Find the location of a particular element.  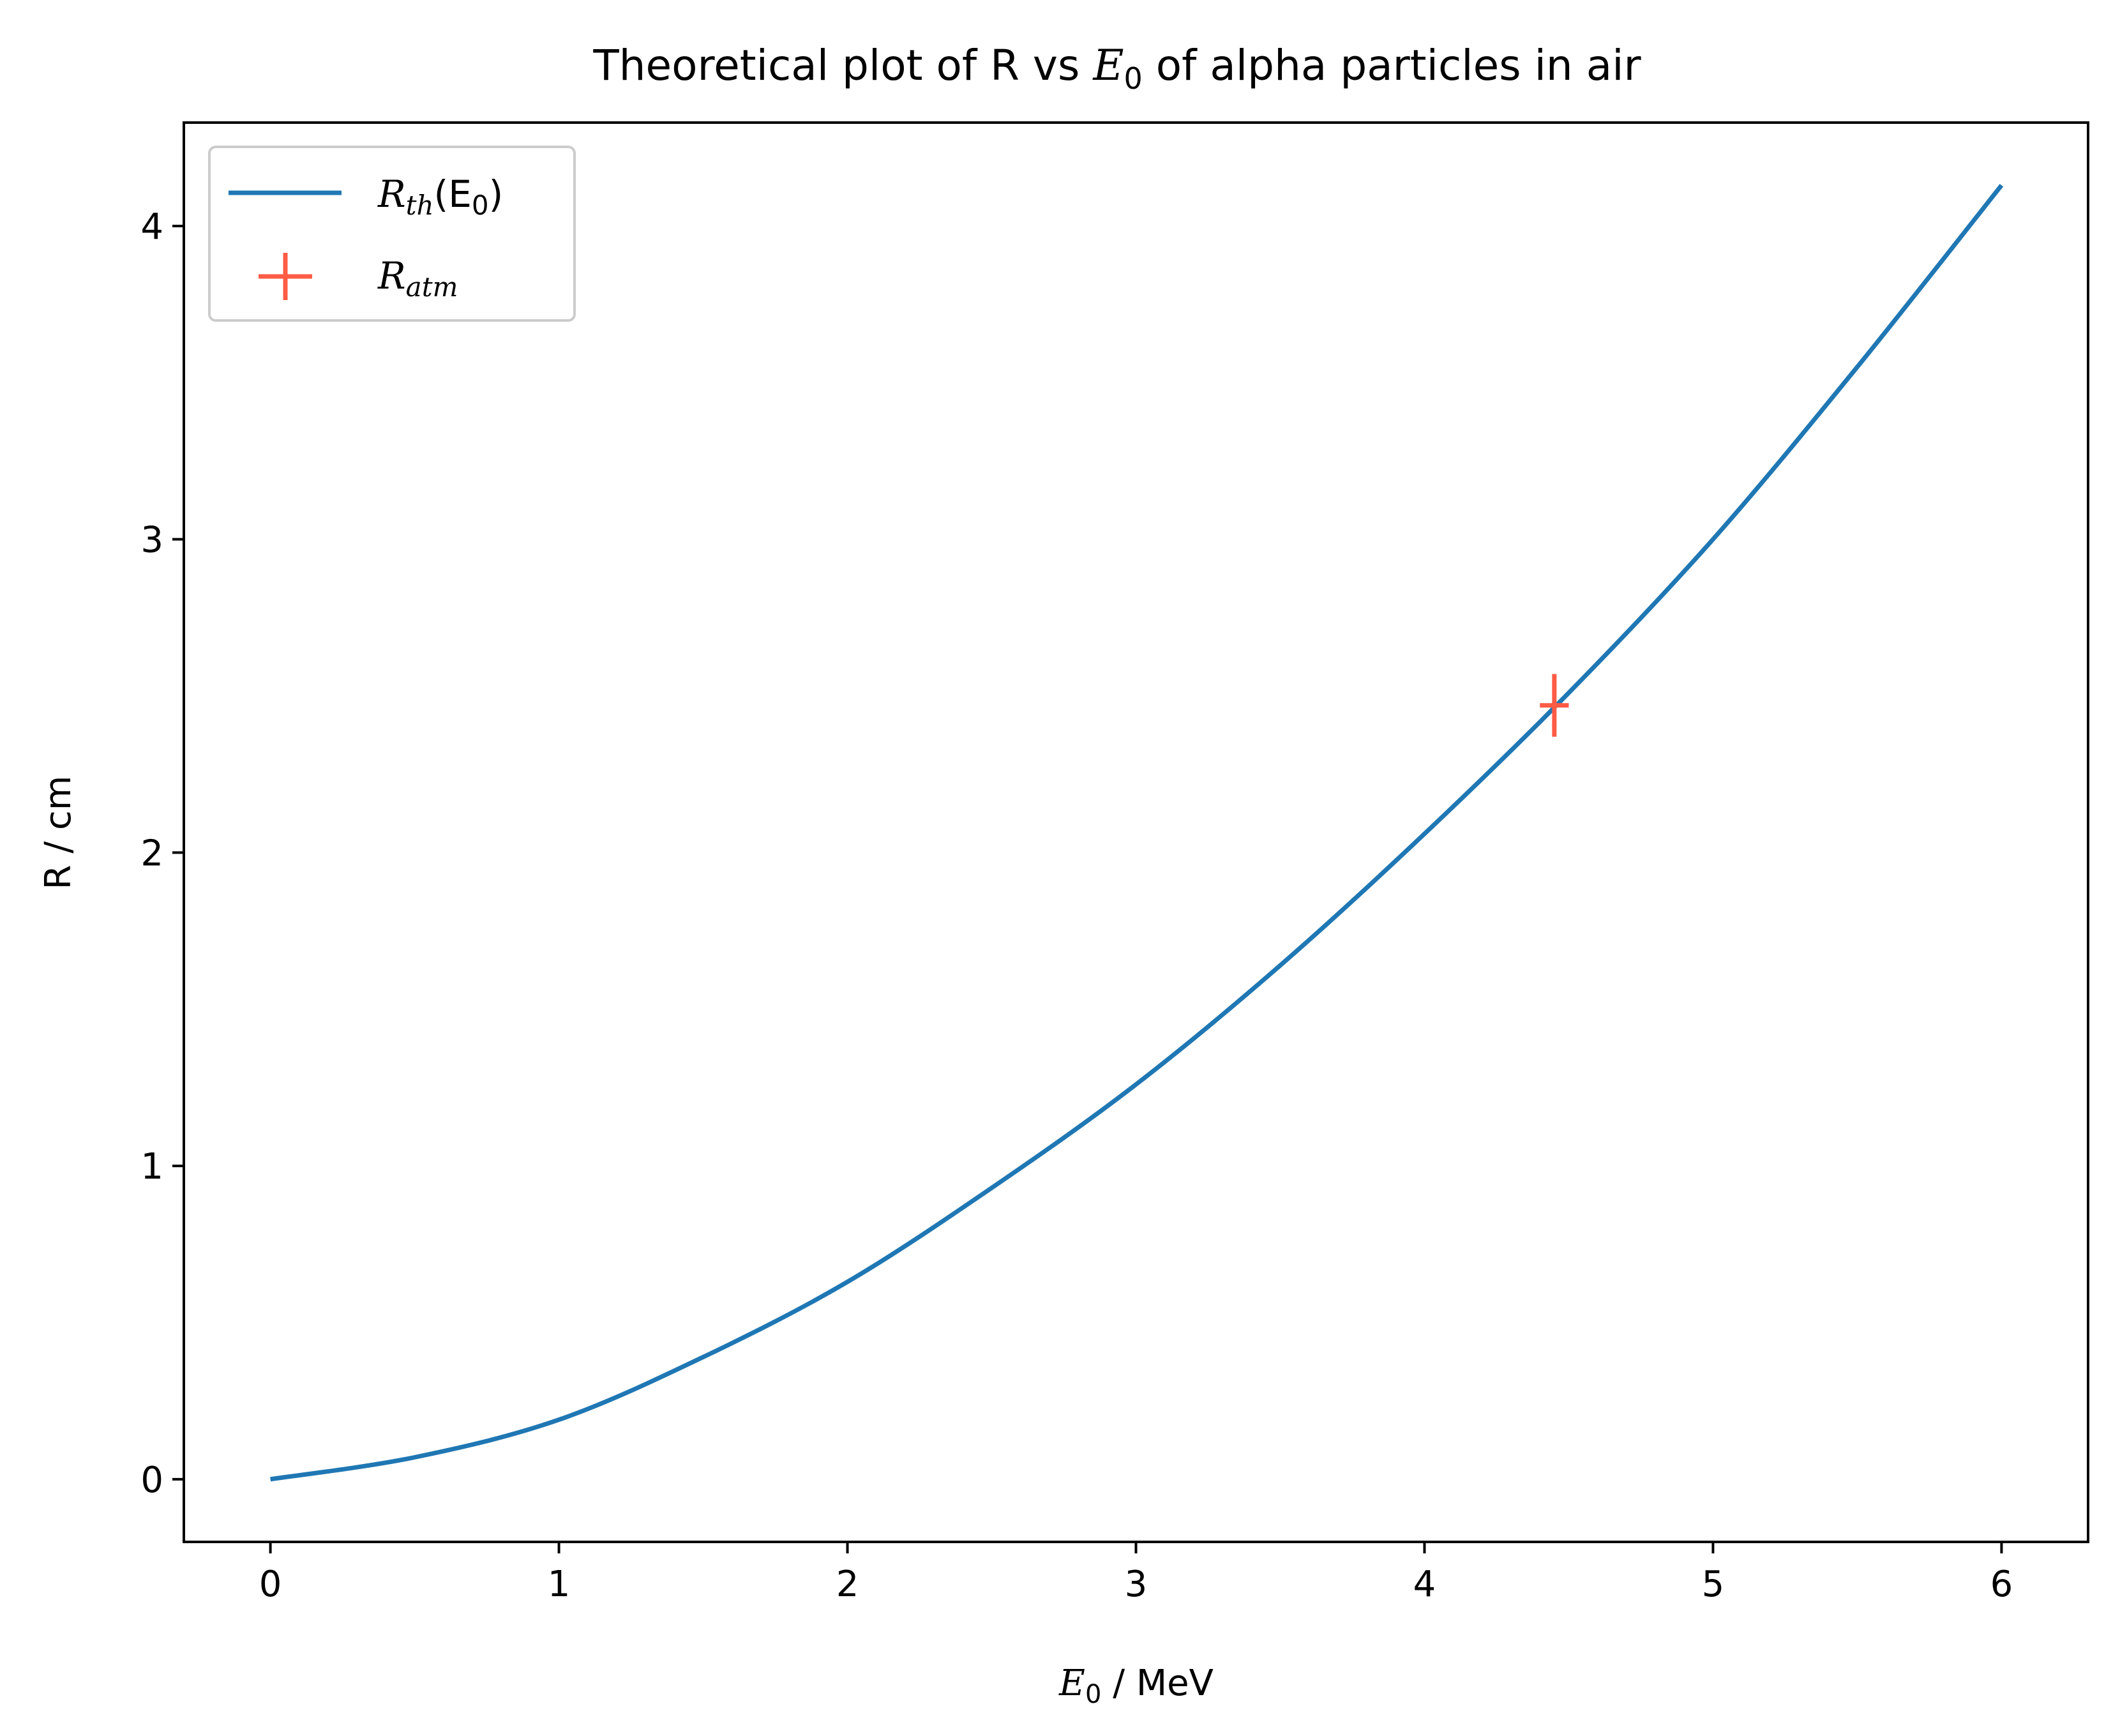

y-axis-label: R / cm is located at coordinates (58, 833).